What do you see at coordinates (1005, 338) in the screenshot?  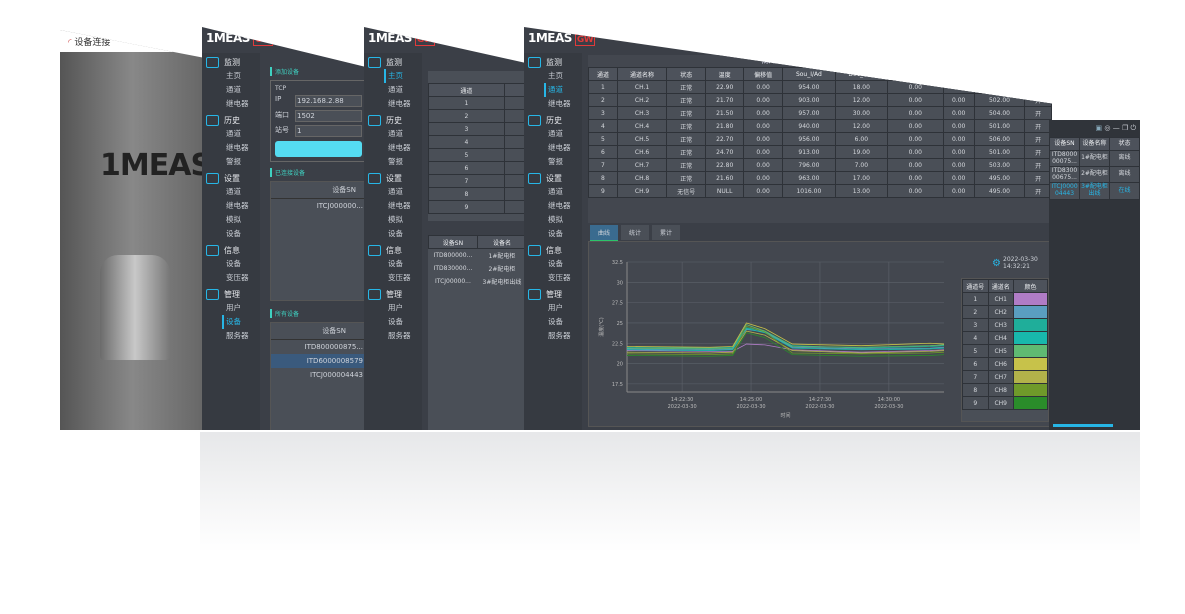 I see `legend-row: 4 CH4` at bounding box center [1005, 338].